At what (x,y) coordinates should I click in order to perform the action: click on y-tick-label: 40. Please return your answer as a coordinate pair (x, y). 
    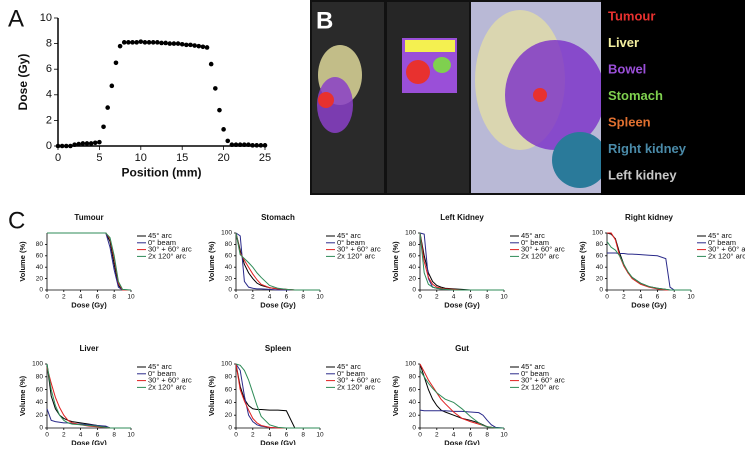
    Looking at the image, I should click on (229, 402).